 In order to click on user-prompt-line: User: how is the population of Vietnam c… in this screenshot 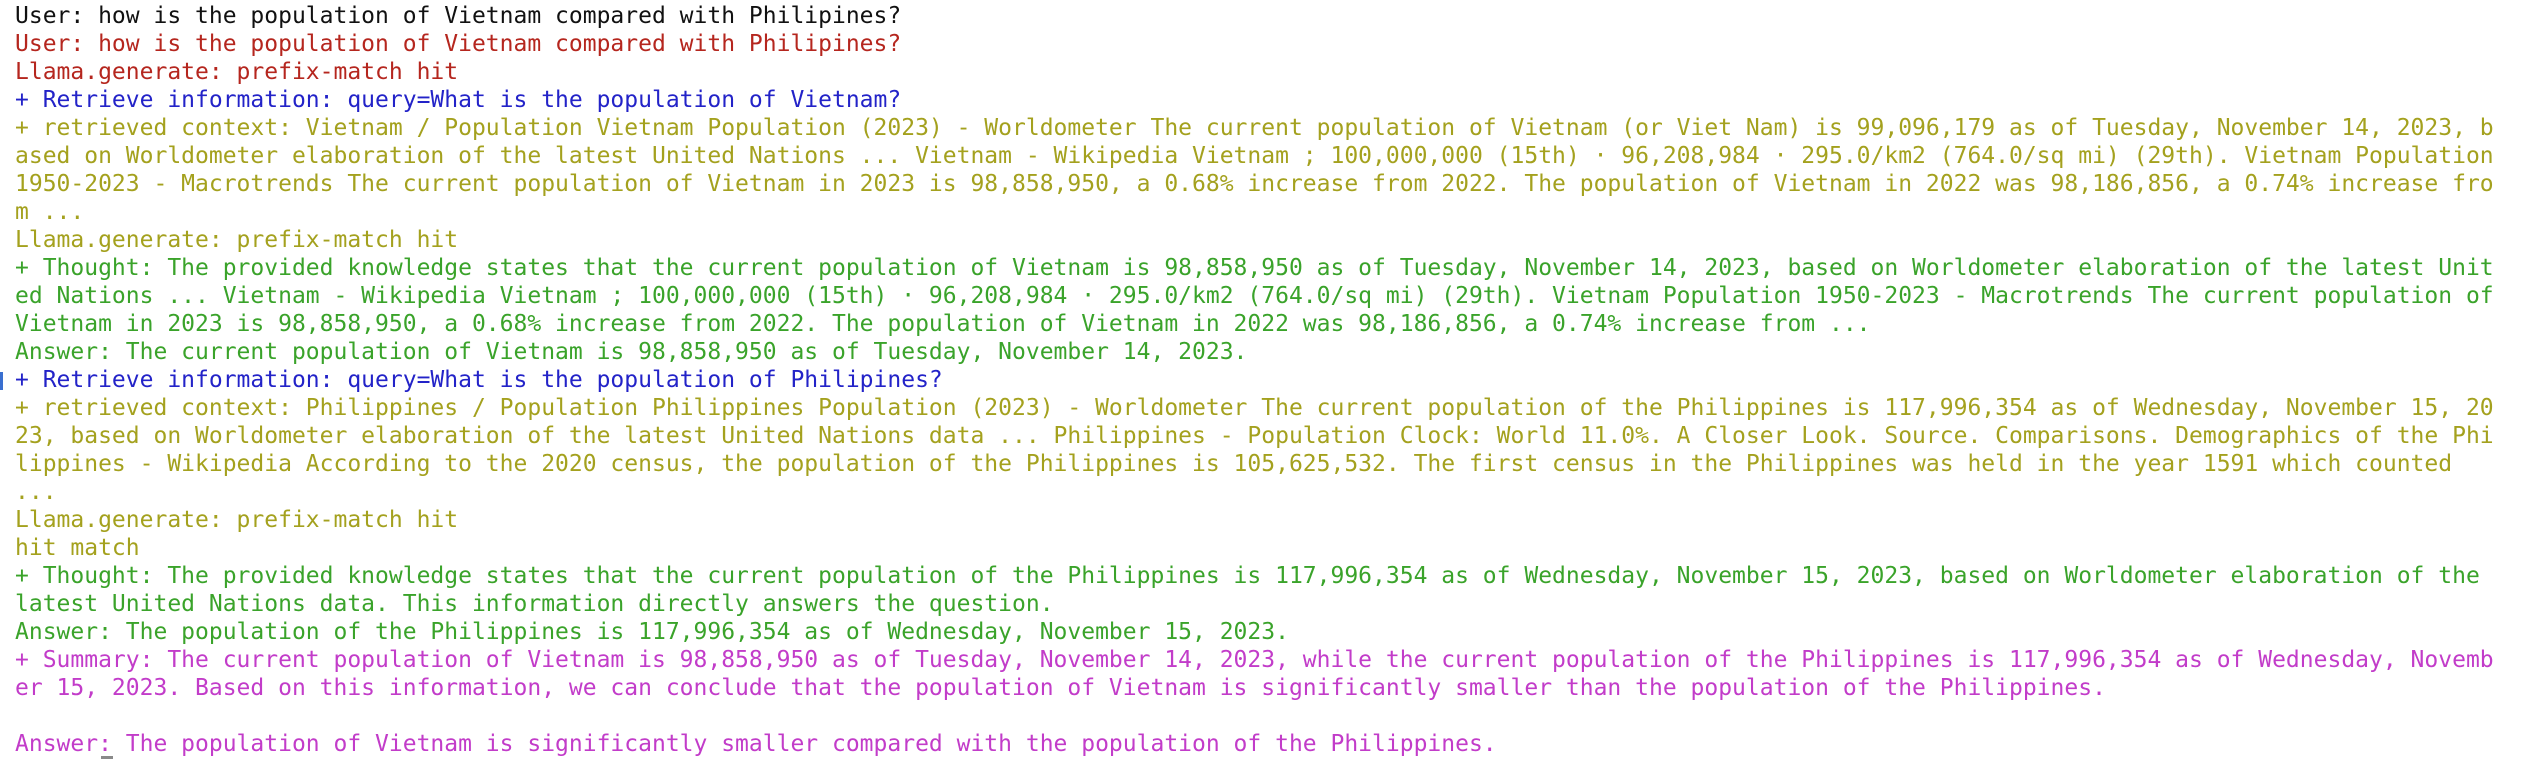, I will do `click(458, 16)`.